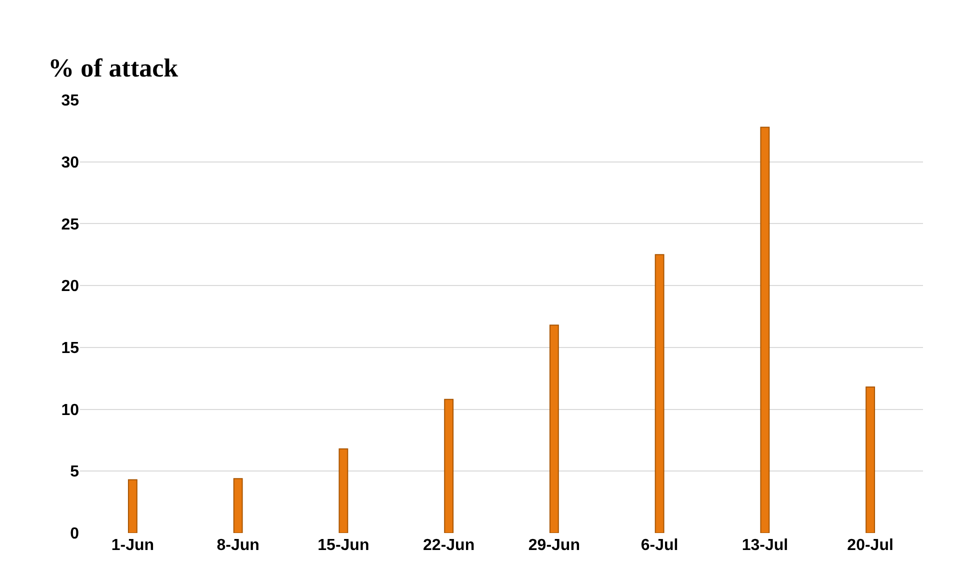 Image resolution: width=963 pixels, height=583 pixels. I want to click on x-tick-label: 13-Jul, so click(765, 545).